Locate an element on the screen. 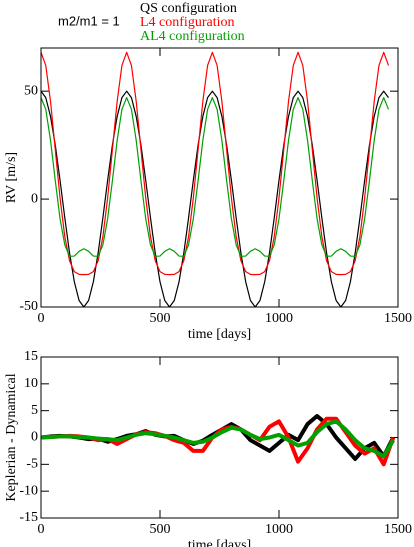 Image resolution: width=414 pixels, height=547 pixels. y-axis-label: Keplerian - Dynamical is located at coordinates (11, 437).